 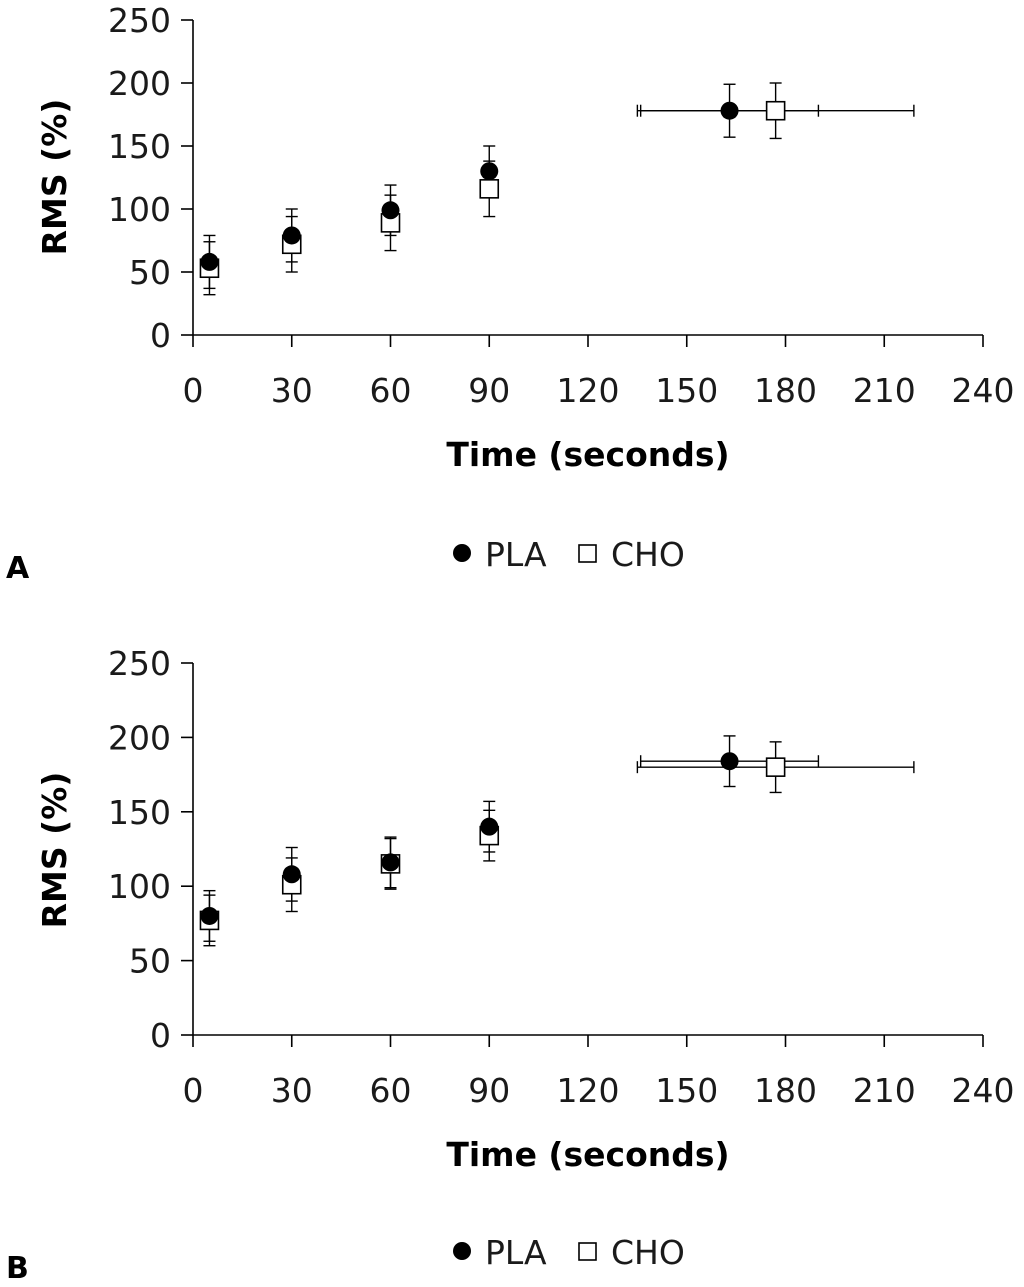 I want to click on chart-a-x-axis-title: Time (seconds), so click(x=587, y=454).